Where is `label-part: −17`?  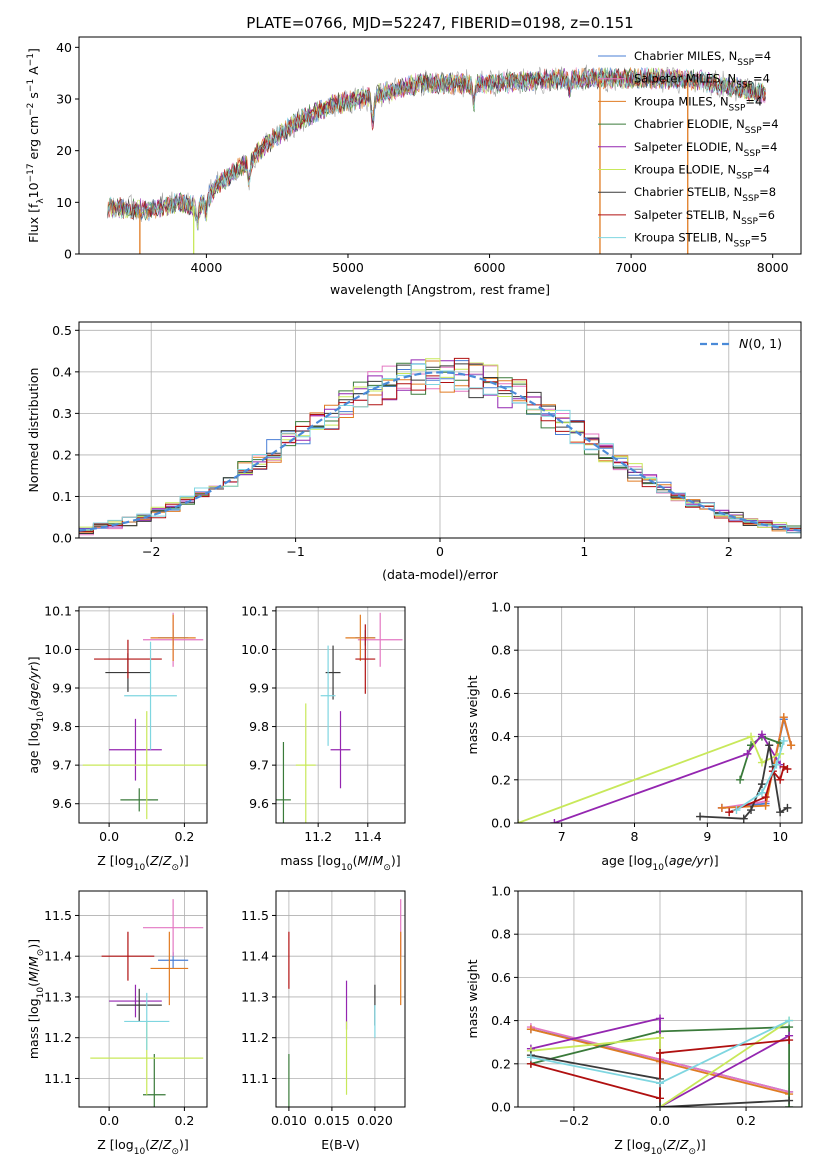 label-part: −17 is located at coordinates (31, 172).